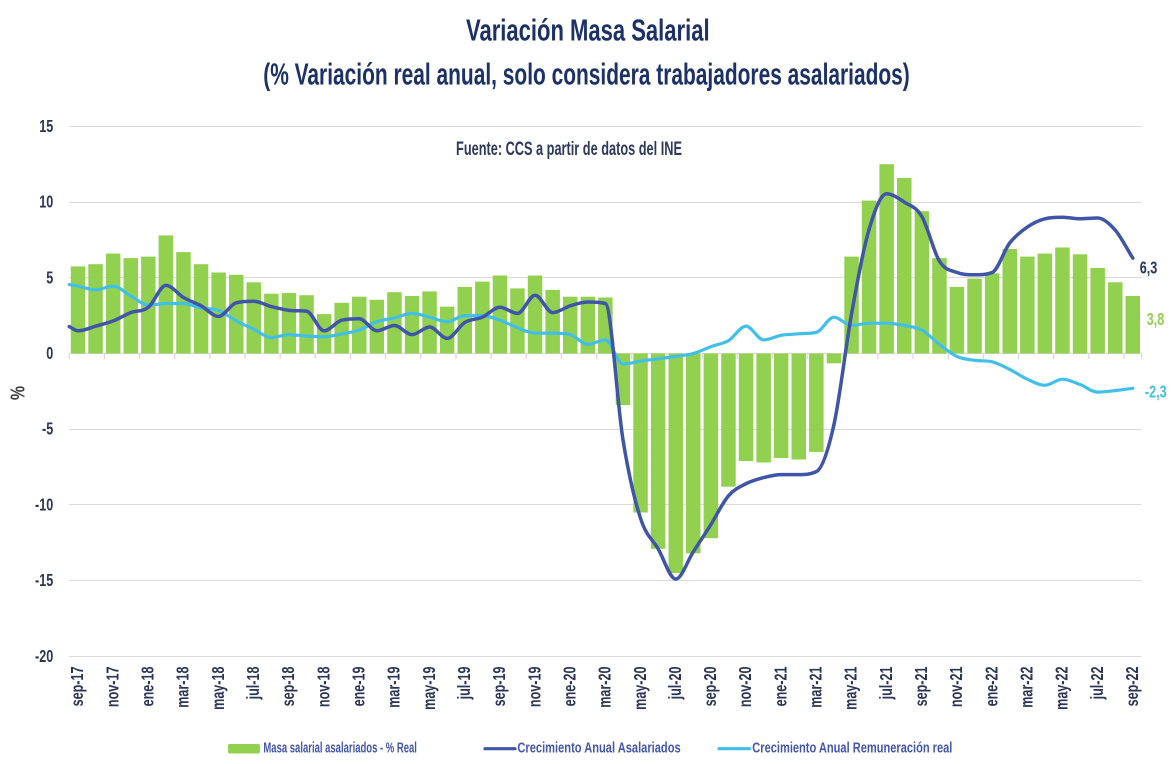  I want to click on svg-text: 6,3, so click(1149, 268).